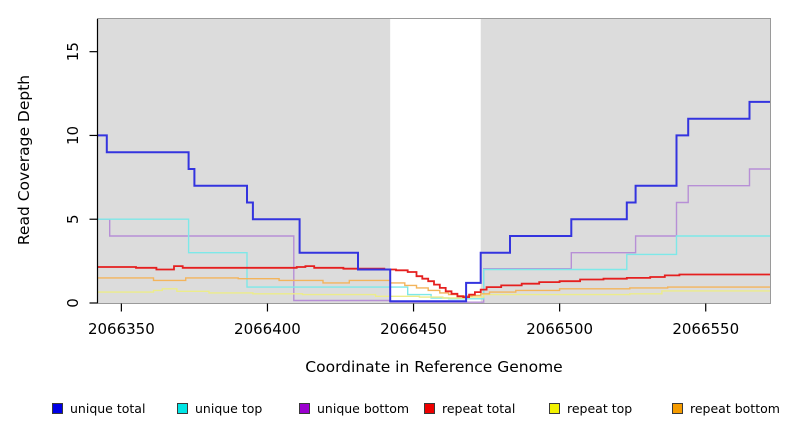  Describe the element at coordinates (479, 408) in the screenshot. I see `legend-label: repeat total` at that location.